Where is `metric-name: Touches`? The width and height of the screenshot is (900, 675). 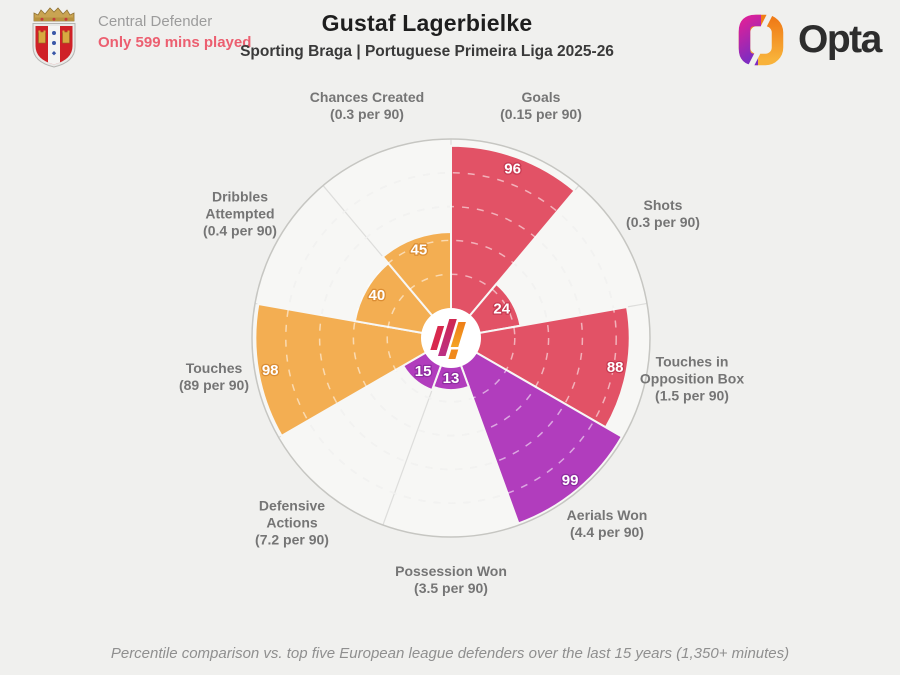 metric-name: Touches is located at coordinates (214, 368).